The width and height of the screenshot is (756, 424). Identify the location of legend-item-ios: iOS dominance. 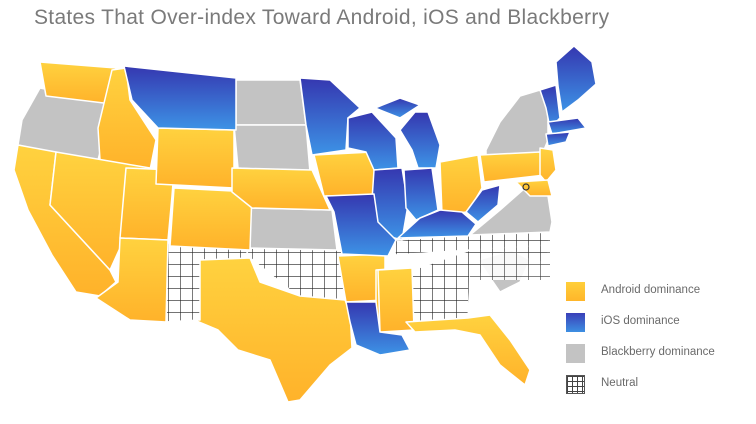
(659, 328).